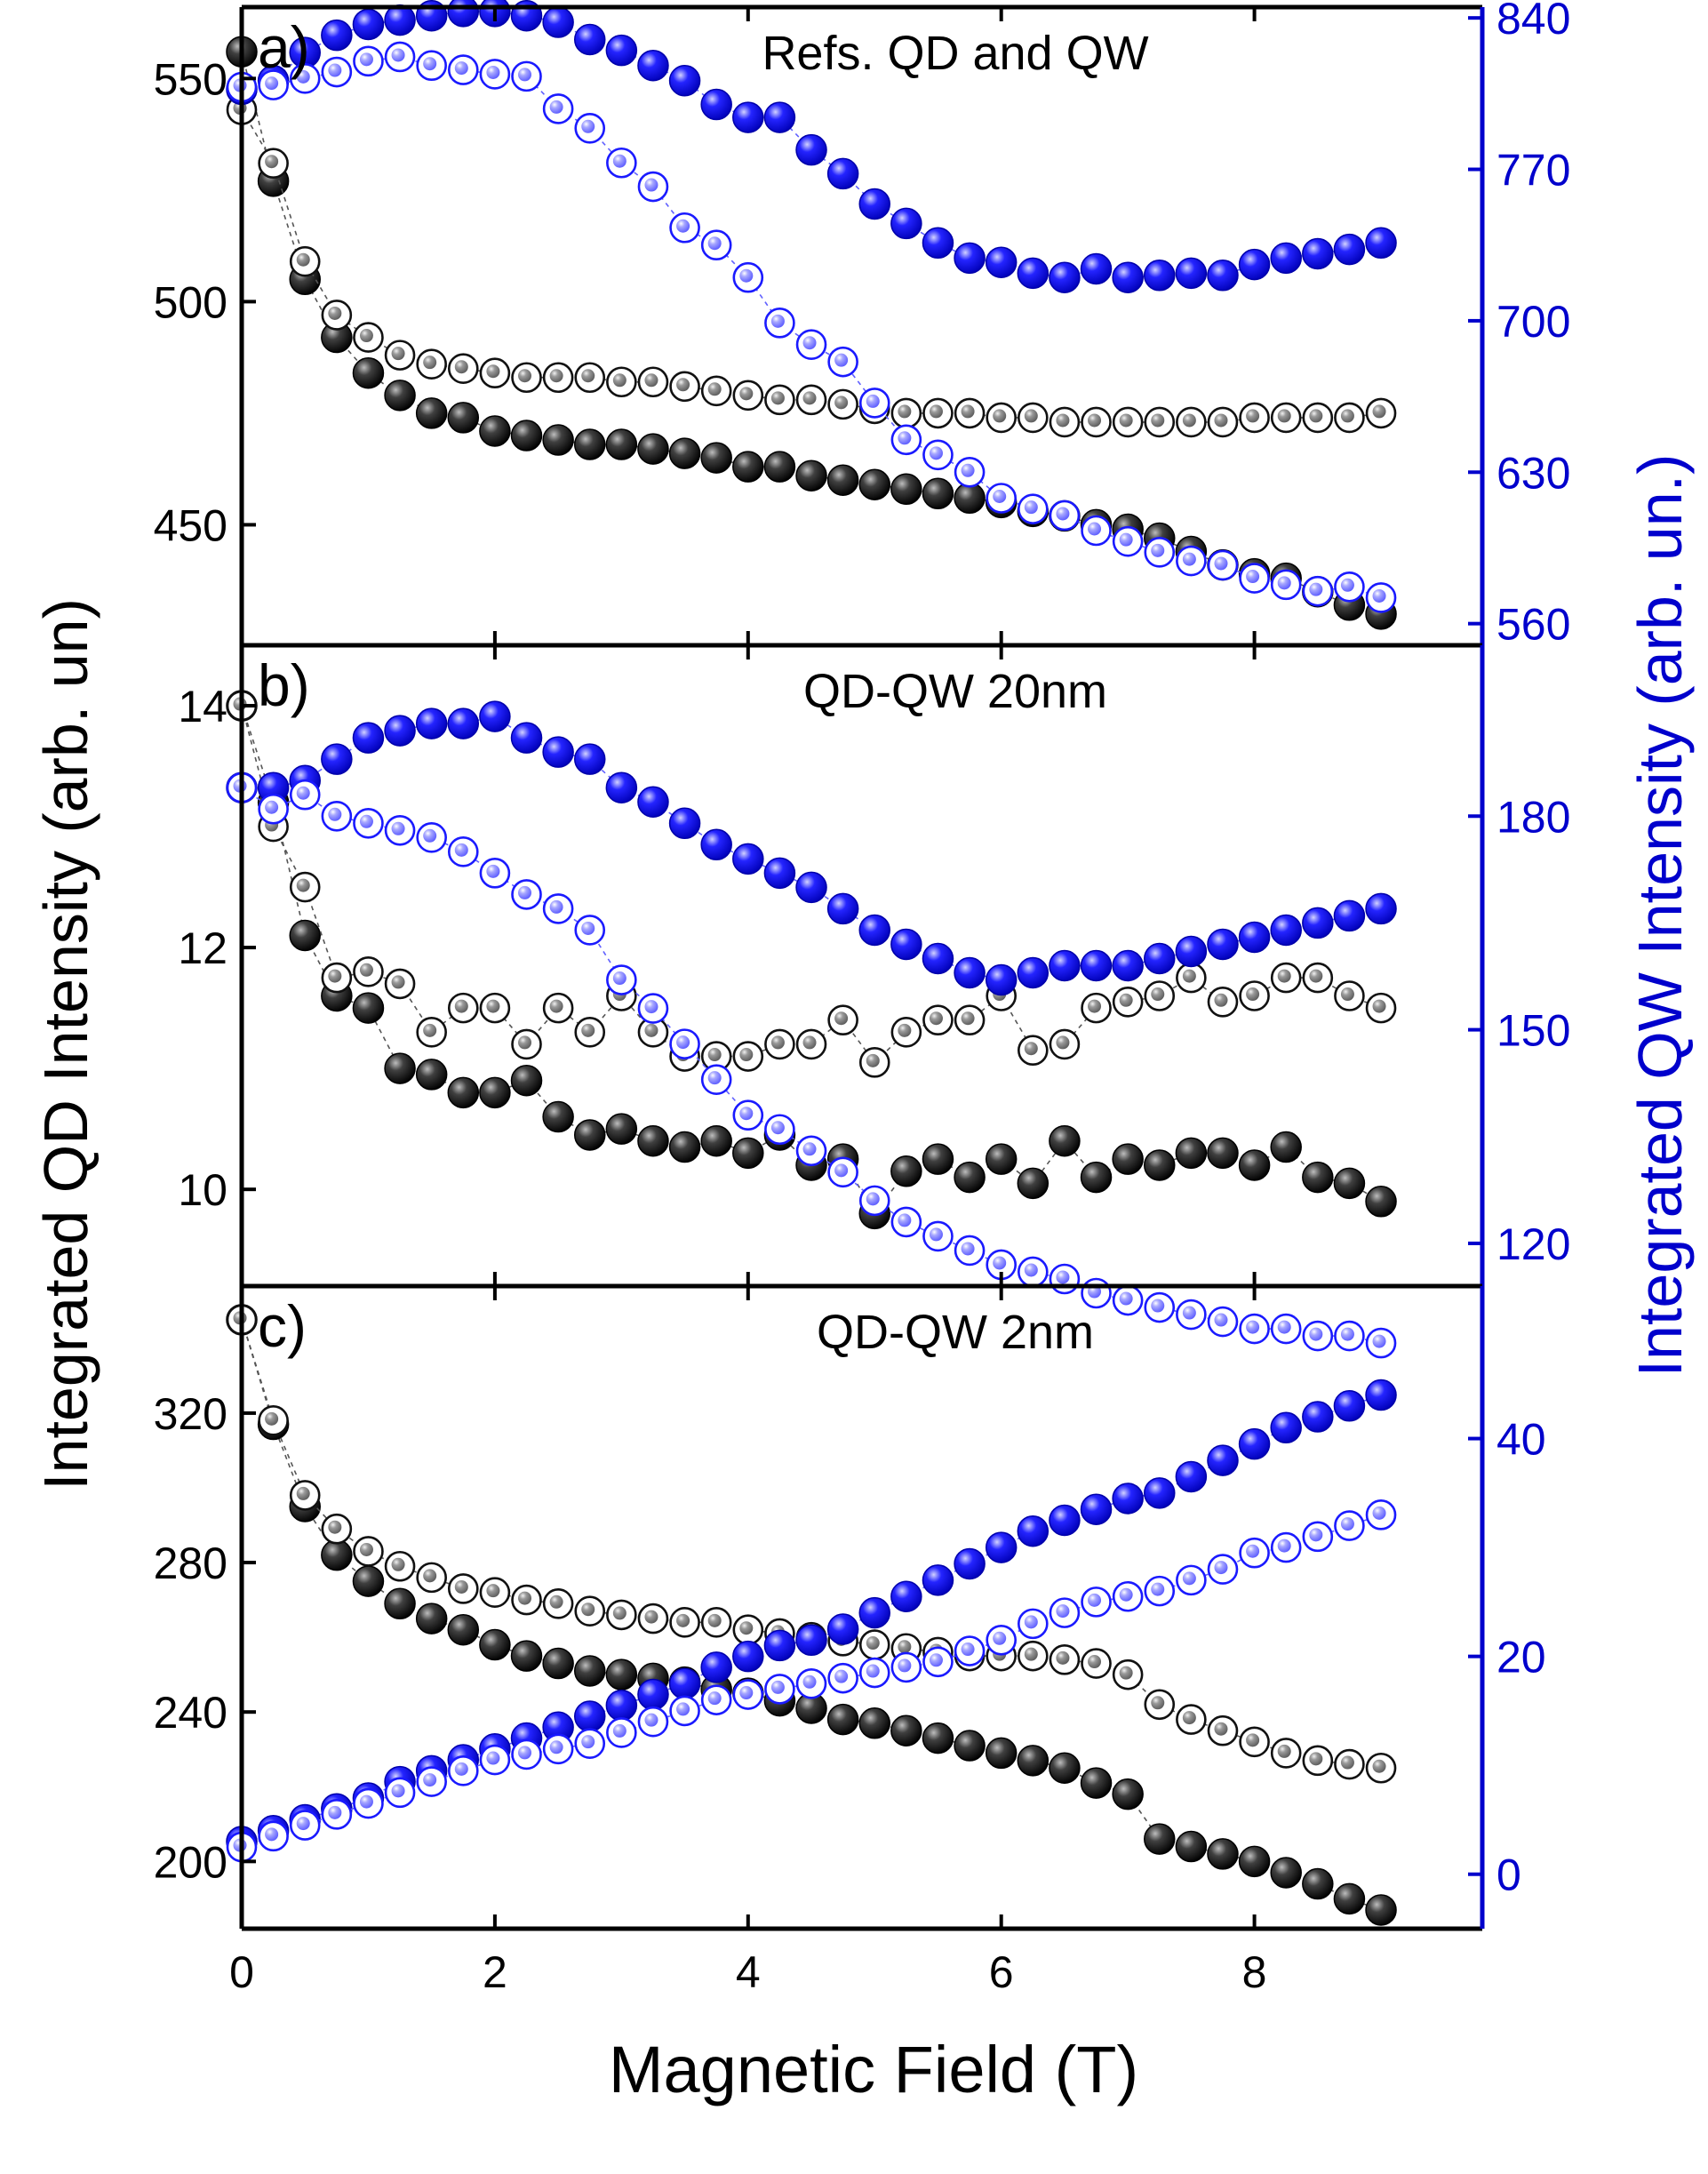 The height and width of the screenshot is (2174, 1708). Describe the element at coordinates (811, 1681) in the screenshot. I see `series-qw-open` at that location.